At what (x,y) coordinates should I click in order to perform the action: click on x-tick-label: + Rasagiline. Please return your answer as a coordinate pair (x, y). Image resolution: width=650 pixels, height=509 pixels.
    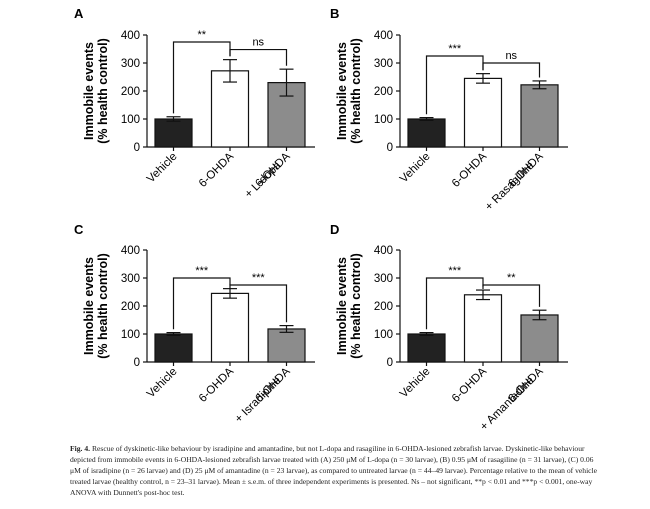
    Looking at the image, I should click on (509, 186).